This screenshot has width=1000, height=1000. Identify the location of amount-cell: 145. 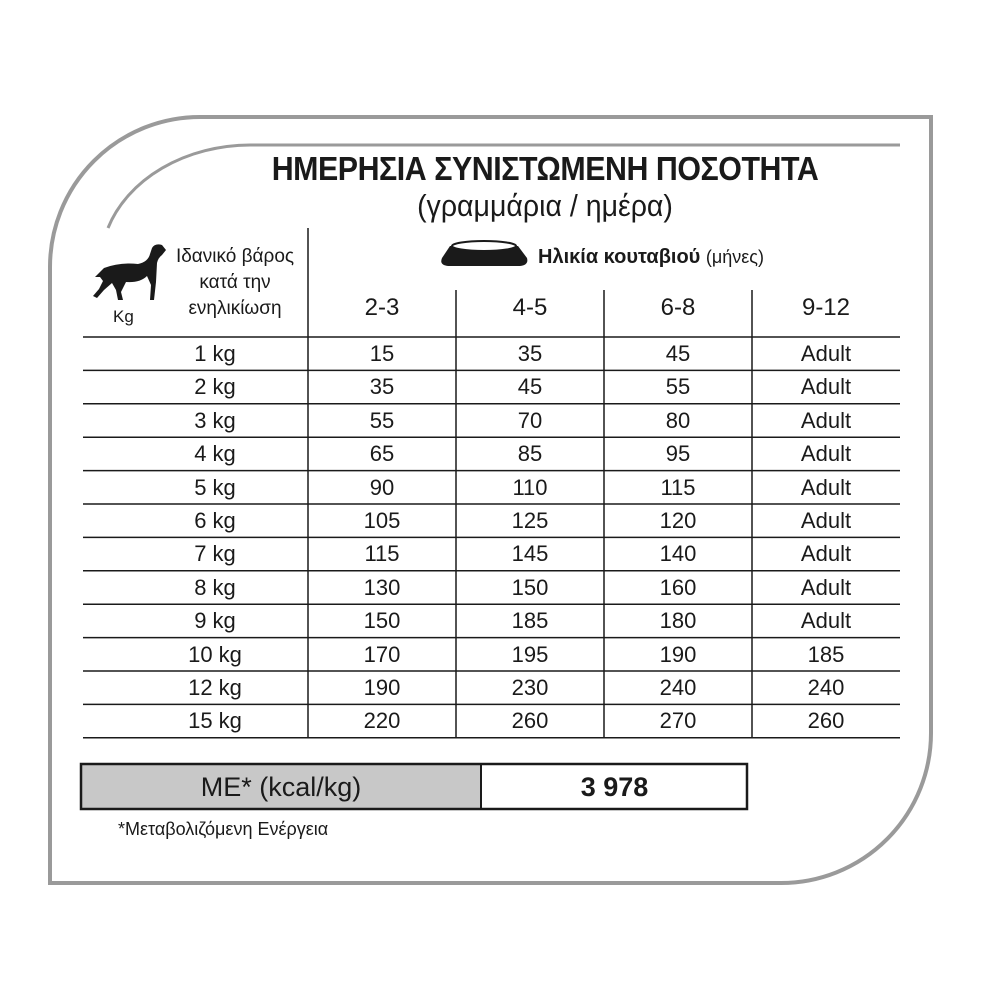
(530, 554).